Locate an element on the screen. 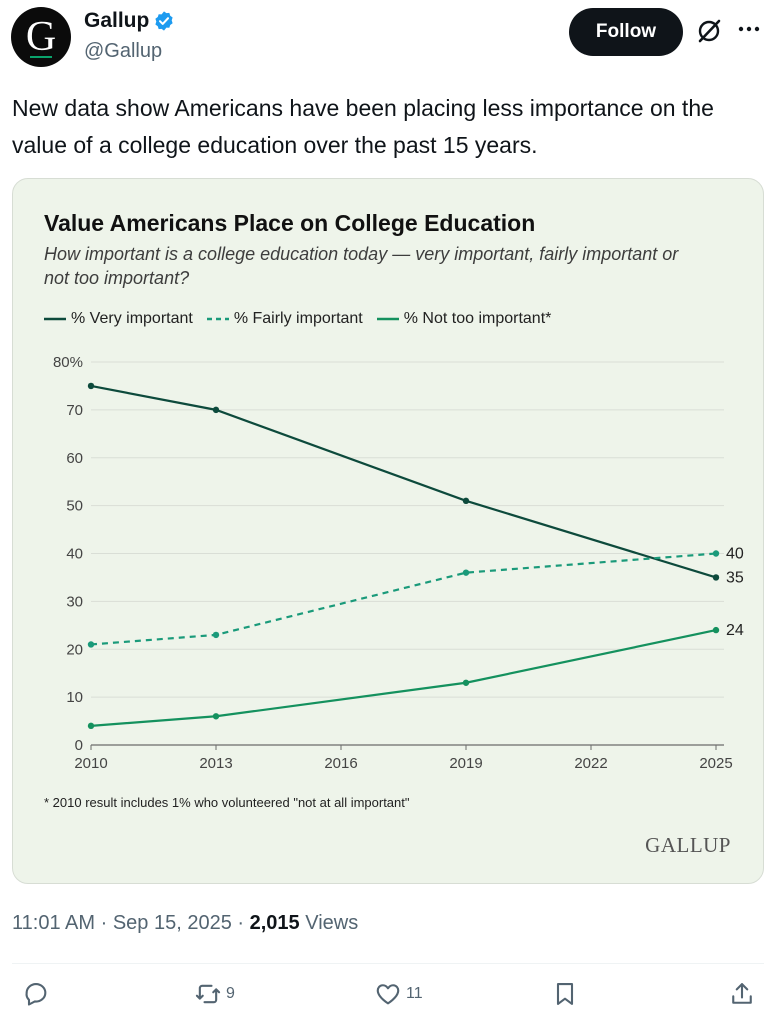 The height and width of the screenshot is (1026, 772). share-button is located at coordinates (742, 994).